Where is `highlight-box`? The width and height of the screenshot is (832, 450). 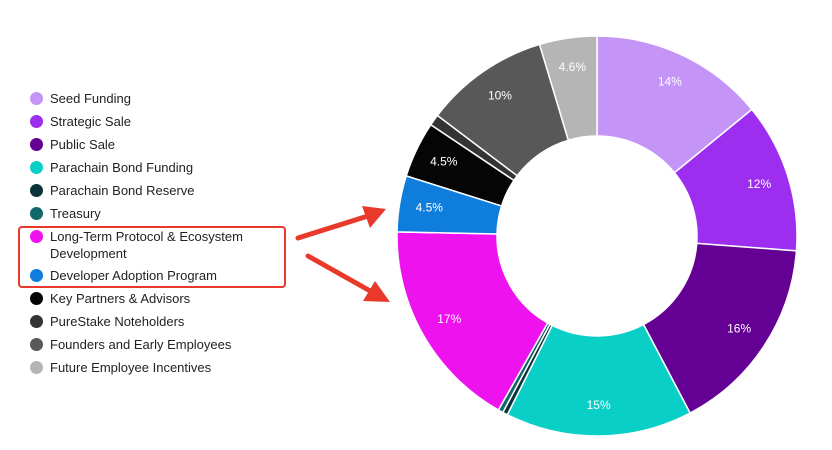 highlight-box is located at coordinates (152, 257).